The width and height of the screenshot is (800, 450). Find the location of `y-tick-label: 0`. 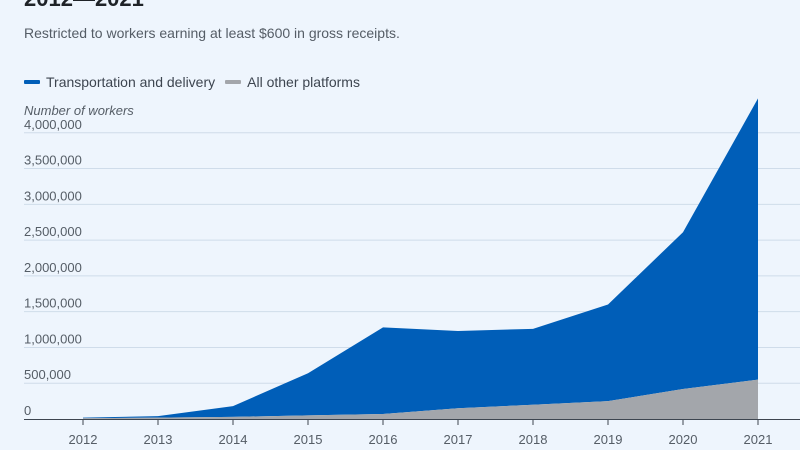

y-tick-label: 0 is located at coordinates (27, 410).